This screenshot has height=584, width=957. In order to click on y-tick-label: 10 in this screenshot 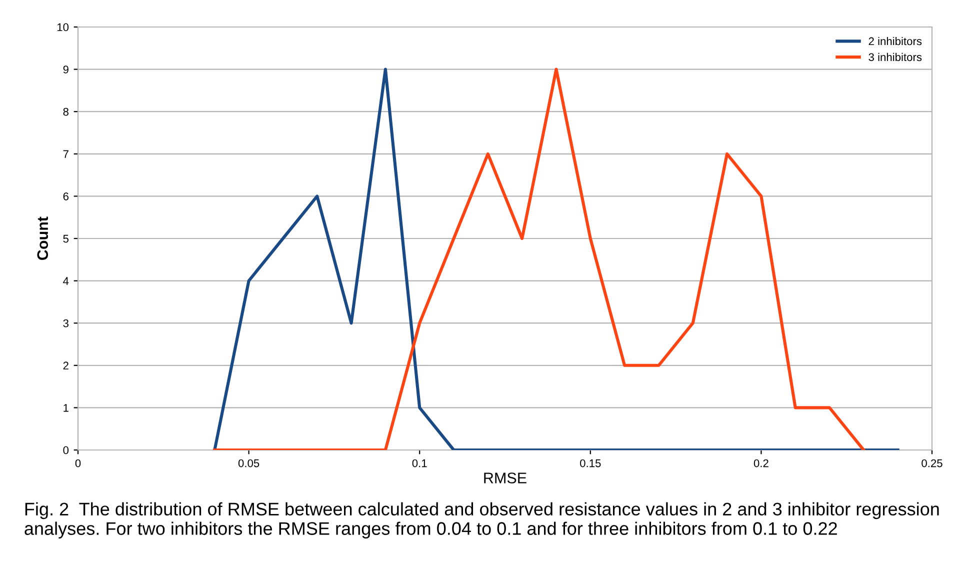, I will do `click(63, 27)`.